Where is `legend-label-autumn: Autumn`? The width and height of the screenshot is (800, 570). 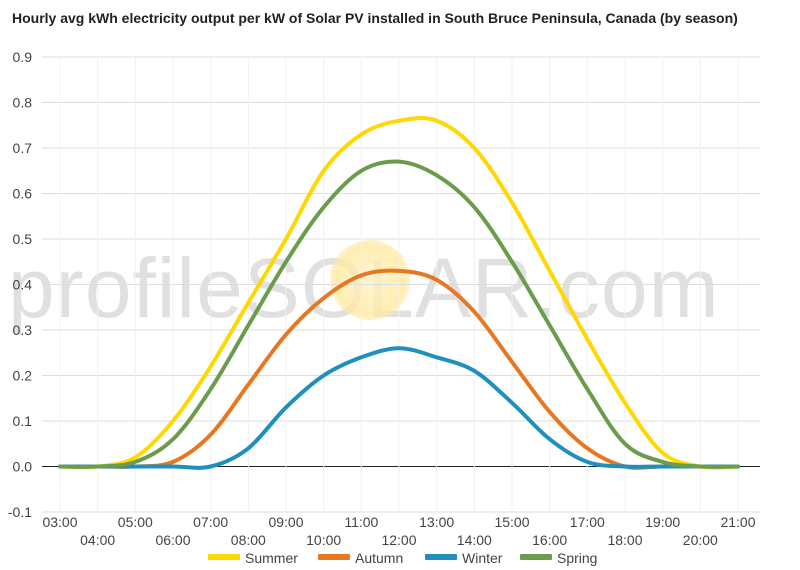 legend-label-autumn: Autumn is located at coordinates (379, 558).